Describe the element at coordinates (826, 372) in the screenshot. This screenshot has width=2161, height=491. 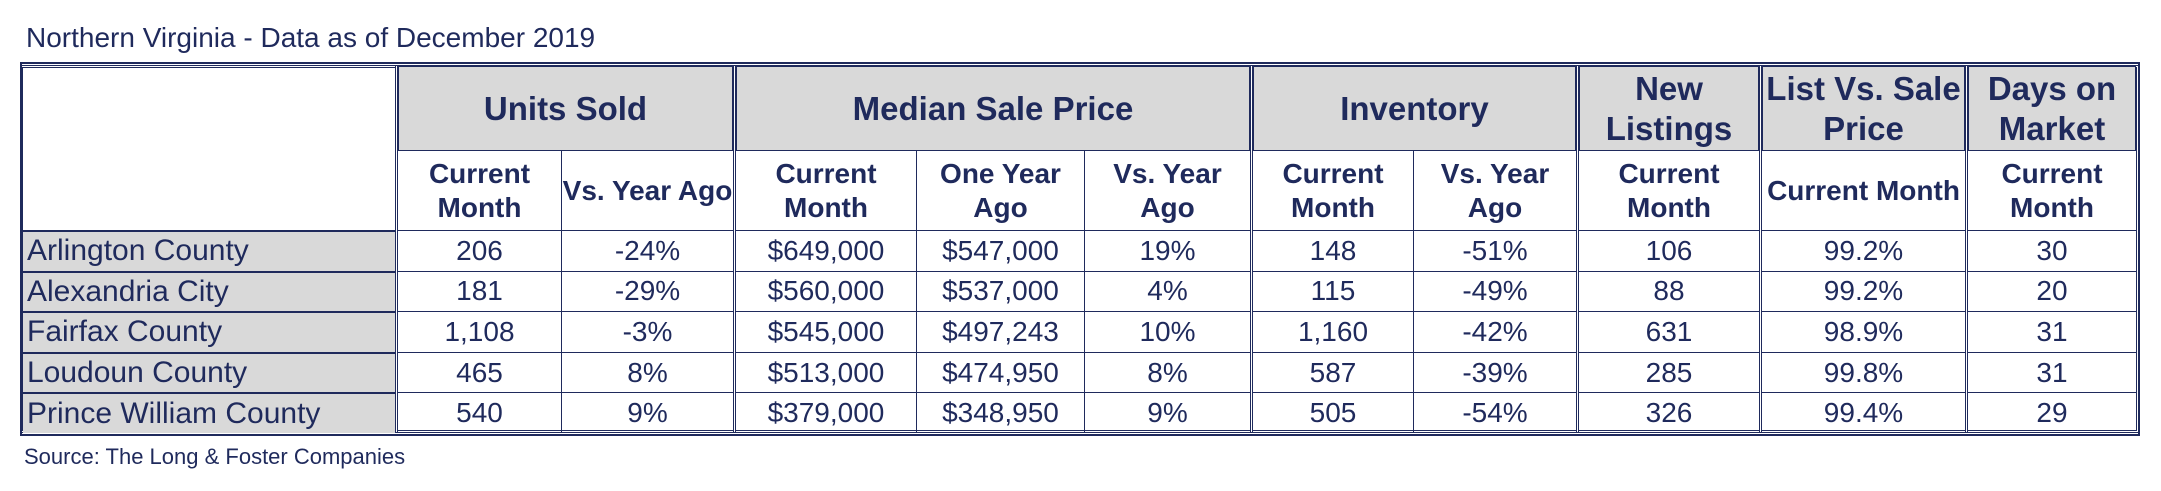
I see `table-cell: $513,000` at that location.